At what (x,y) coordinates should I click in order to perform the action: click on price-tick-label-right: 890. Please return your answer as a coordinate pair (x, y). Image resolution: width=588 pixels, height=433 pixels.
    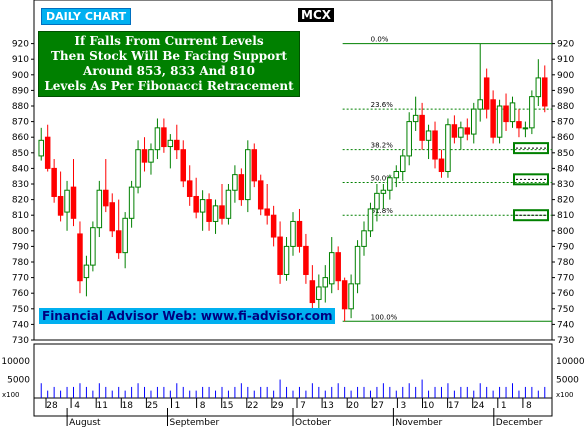
    Looking at the image, I should click on (565, 91).